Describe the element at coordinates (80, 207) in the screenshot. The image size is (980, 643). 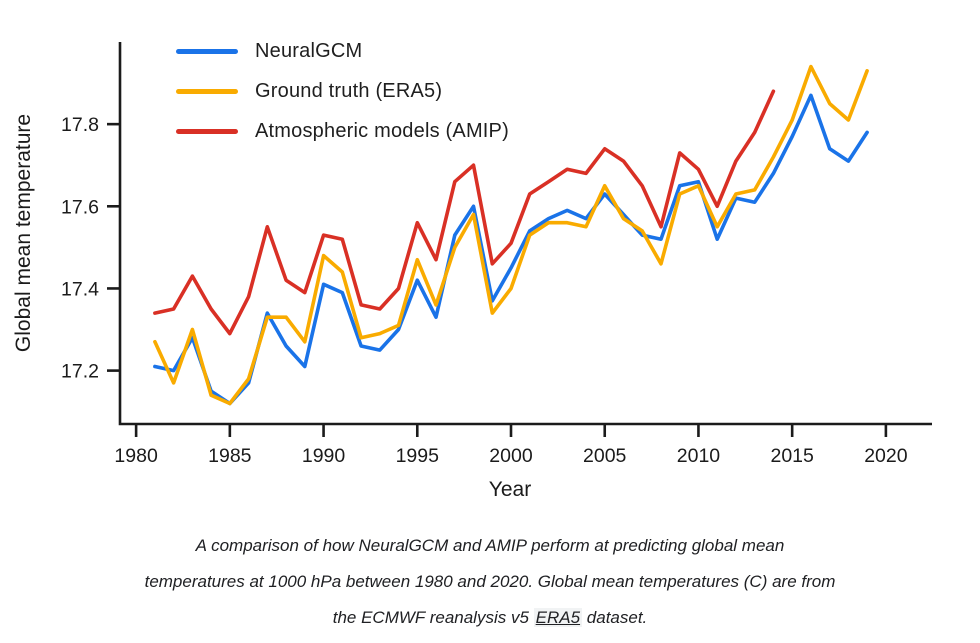
I see `y-tick-label: 17.6` at that location.